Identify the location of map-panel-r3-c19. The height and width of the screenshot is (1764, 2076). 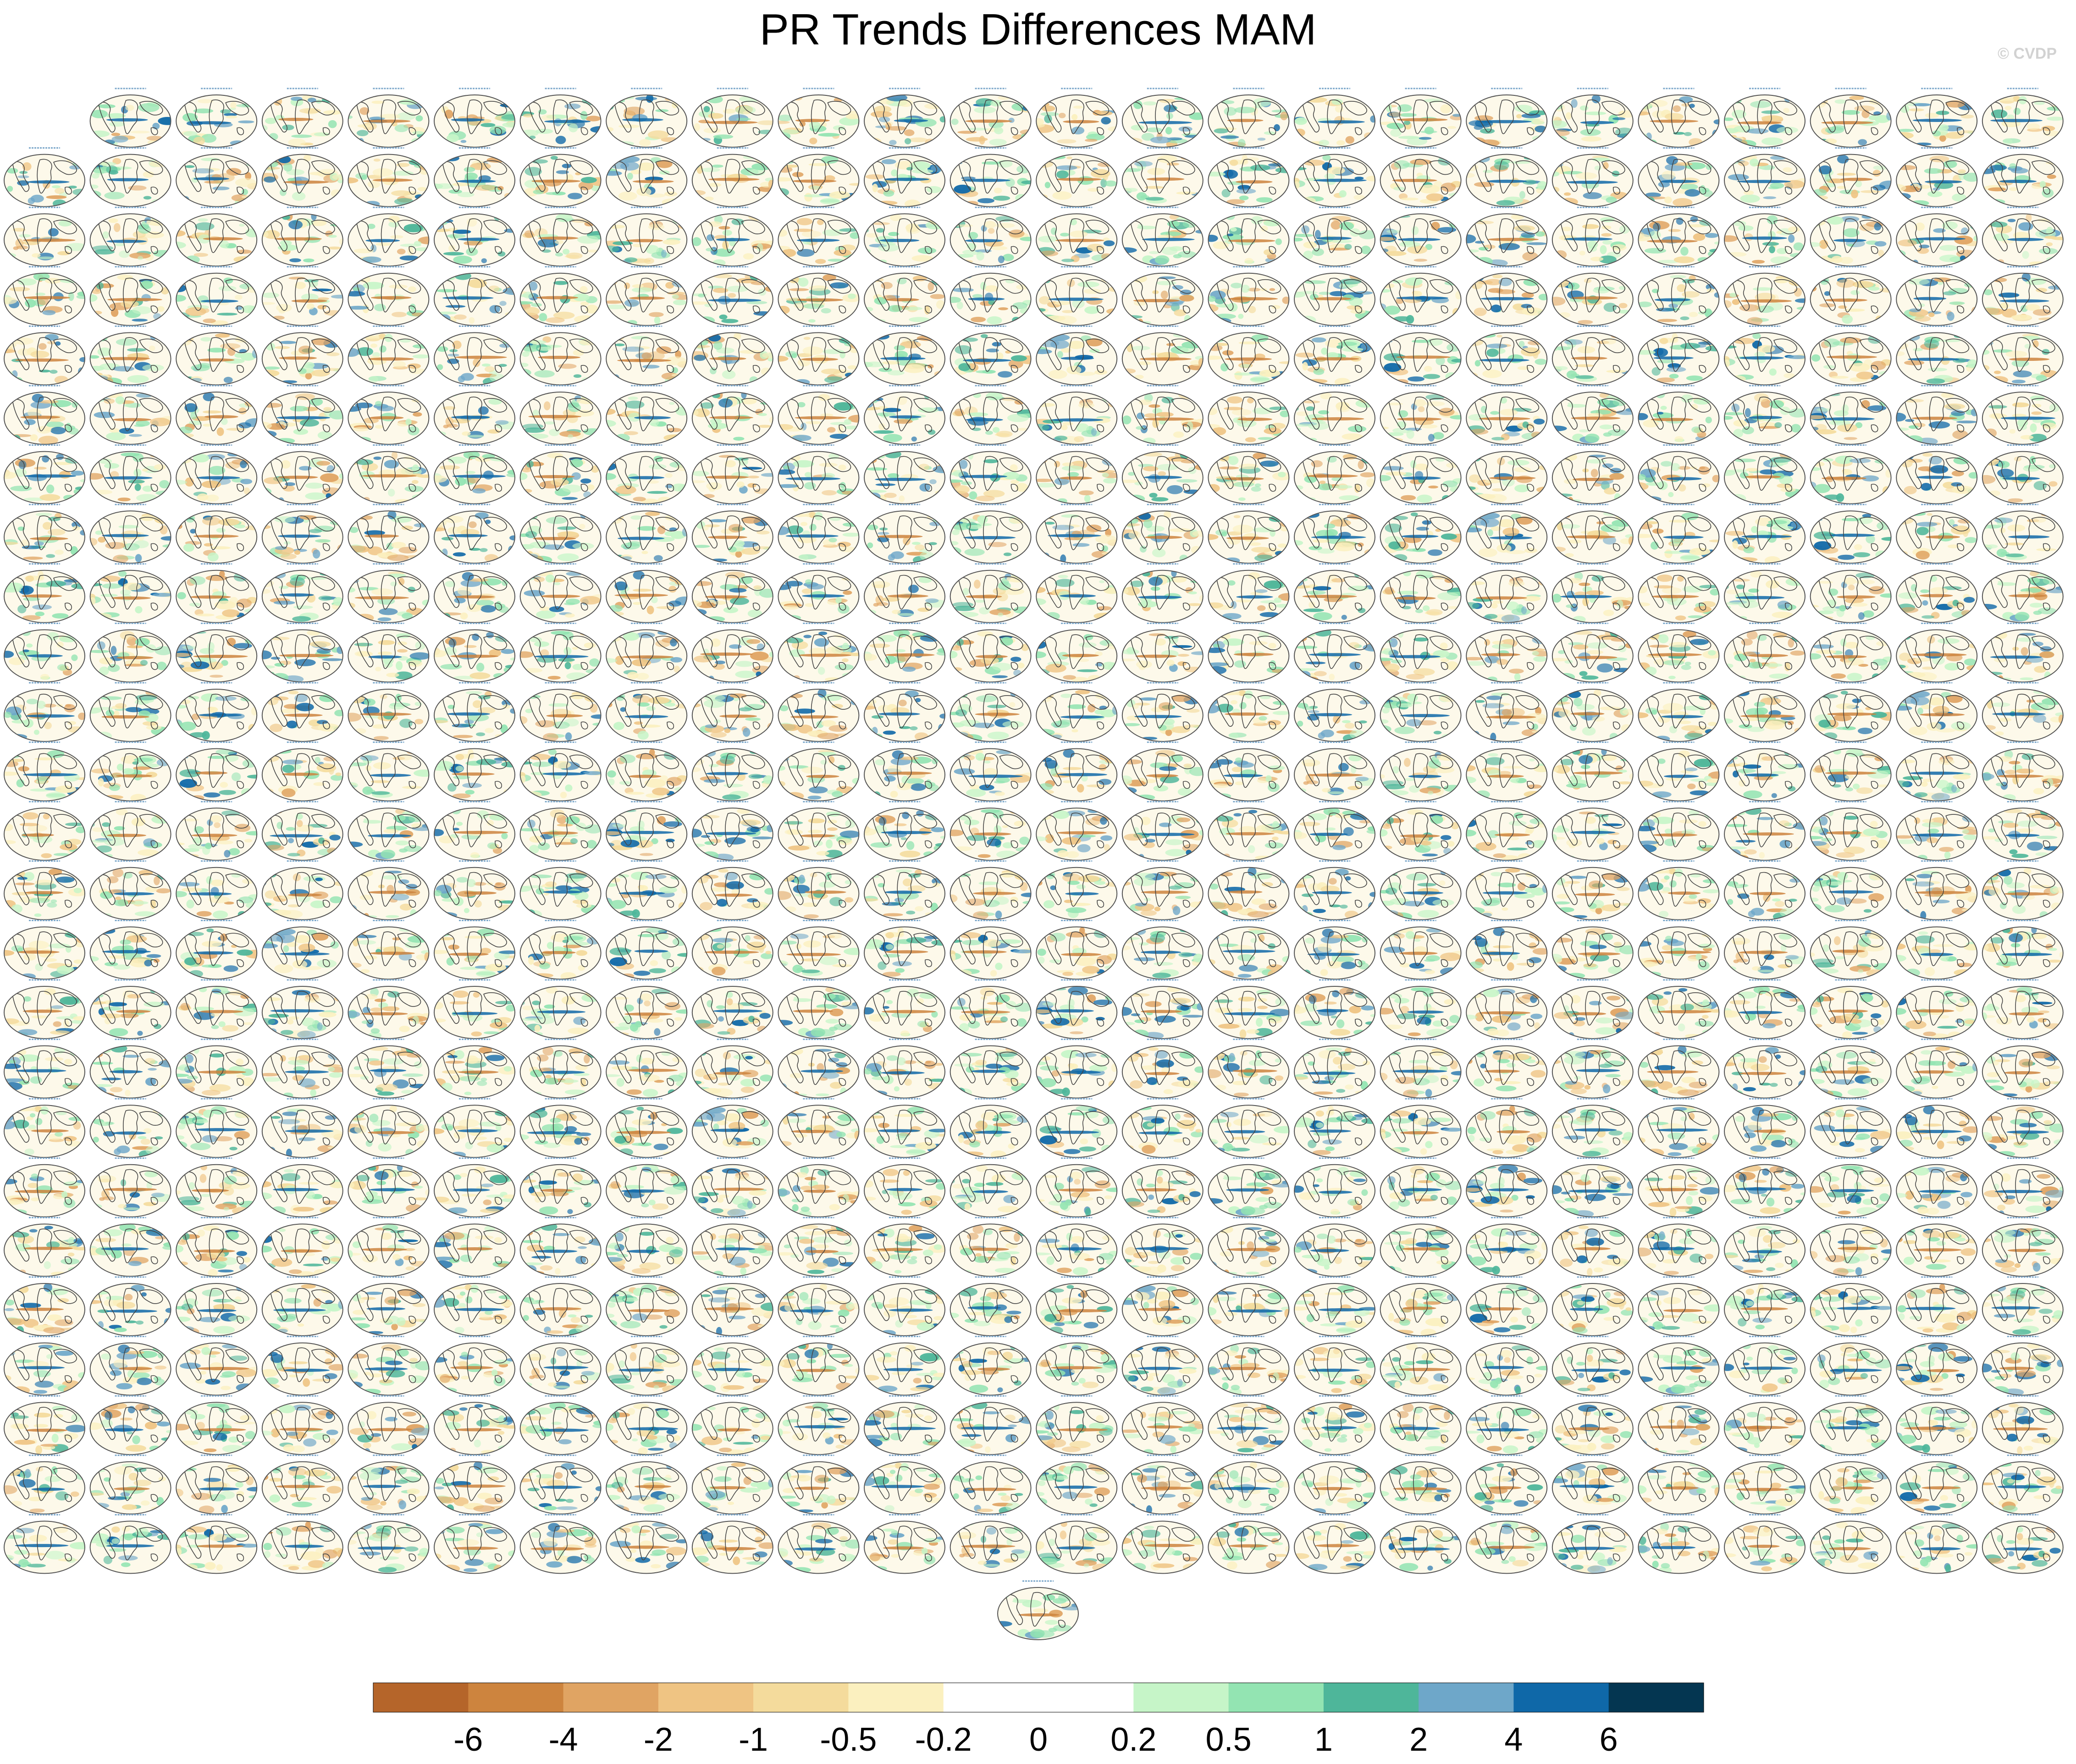
(1679, 296).